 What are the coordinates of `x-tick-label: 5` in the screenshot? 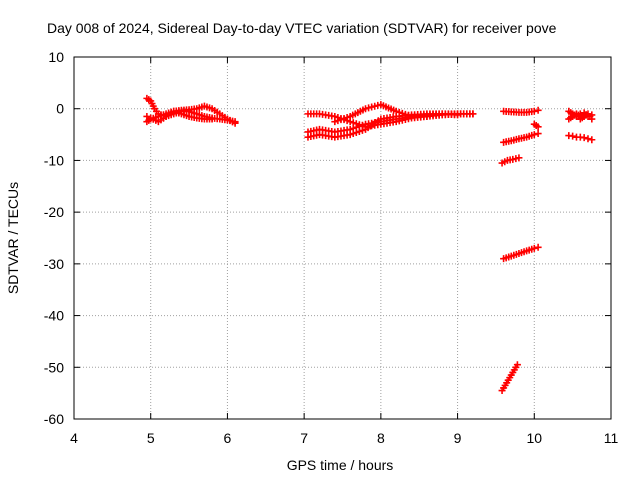 It's located at (151, 438).